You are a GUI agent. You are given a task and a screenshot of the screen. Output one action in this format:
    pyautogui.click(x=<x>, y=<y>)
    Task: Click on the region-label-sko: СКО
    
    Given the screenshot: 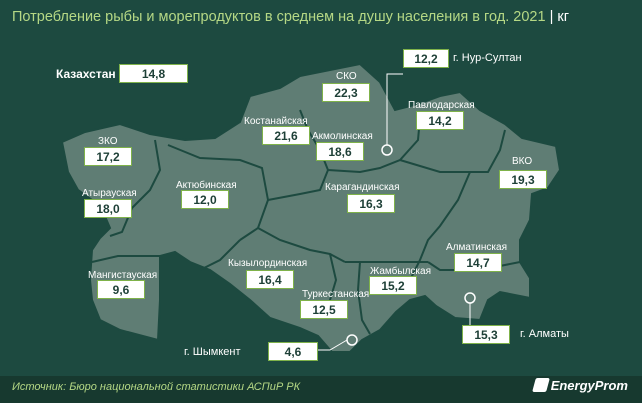 What is the action you would take?
    pyautogui.click(x=346, y=76)
    